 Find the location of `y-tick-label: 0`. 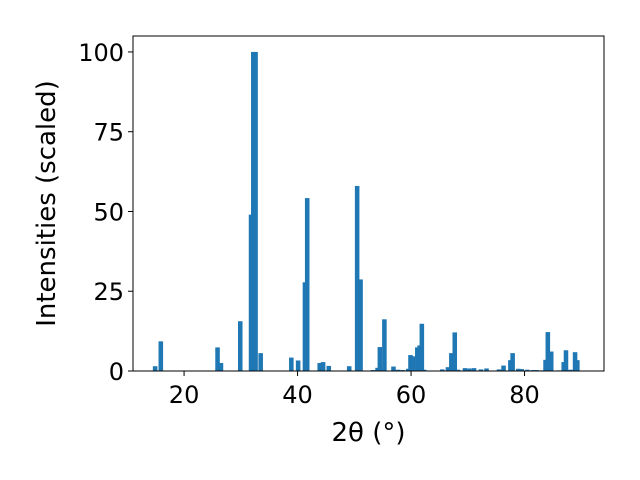

y-tick-label: 0 is located at coordinates (116, 372).